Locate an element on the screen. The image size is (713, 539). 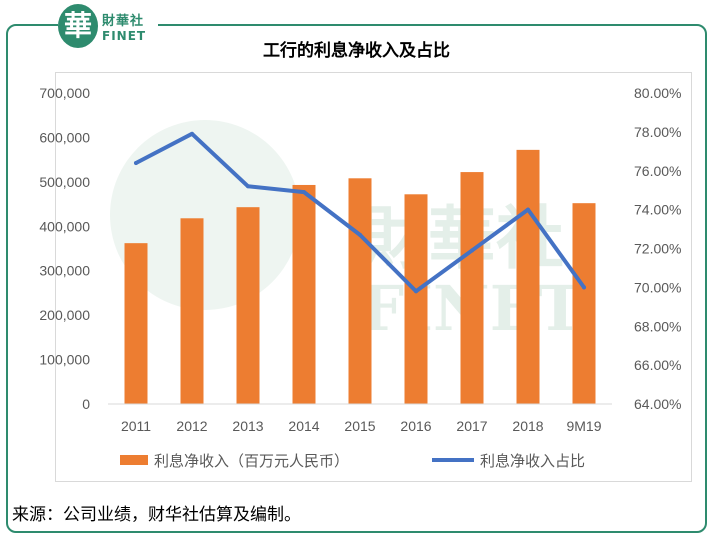
x-tick-label: 2016 is located at coordinates (415, 426).